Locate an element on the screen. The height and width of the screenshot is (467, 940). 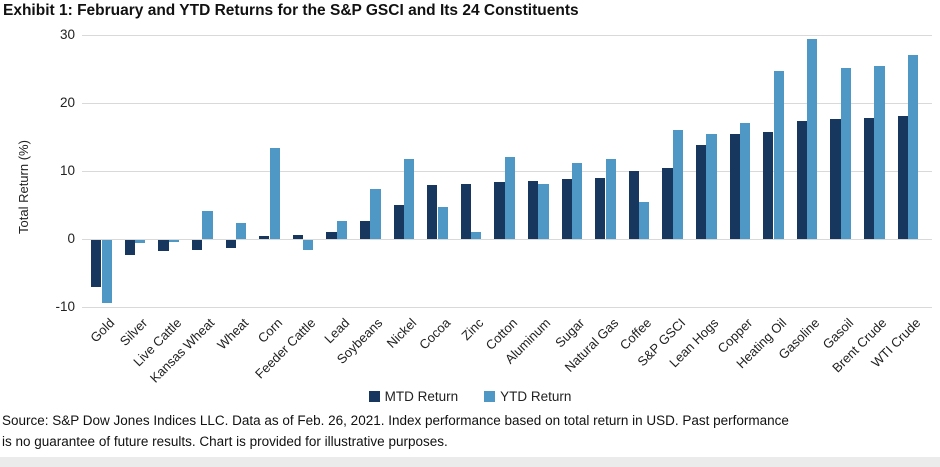
bar-ytd-gold is located at coordinates (106, 272).